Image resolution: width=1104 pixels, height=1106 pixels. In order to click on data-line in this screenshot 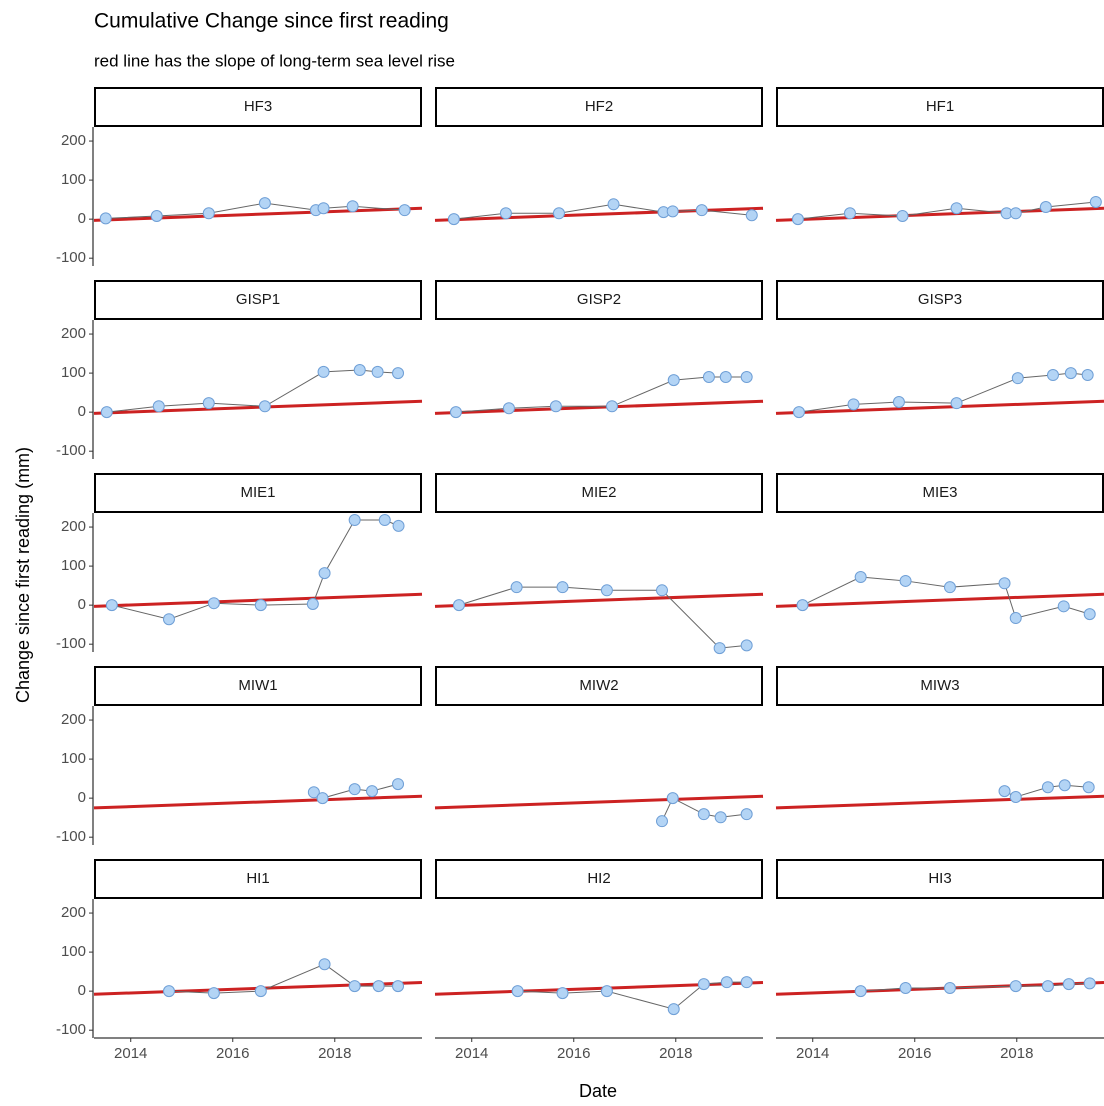, I will do `click(252, 391)`.